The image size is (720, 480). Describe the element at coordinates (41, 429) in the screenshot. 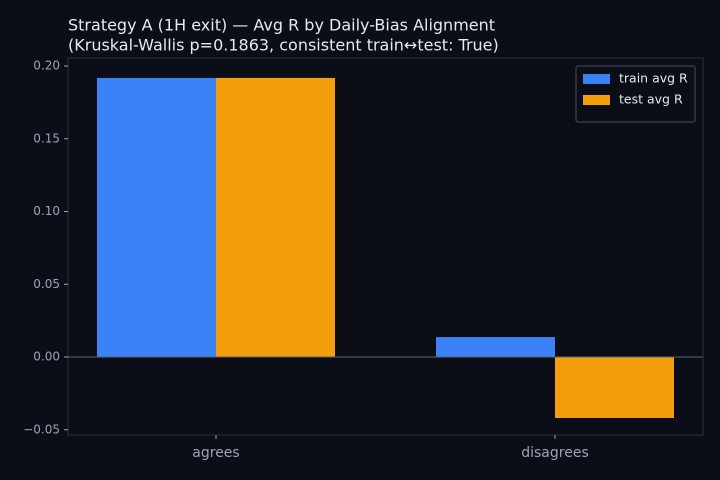

I see `y-tick-label: −0.05` at that location.